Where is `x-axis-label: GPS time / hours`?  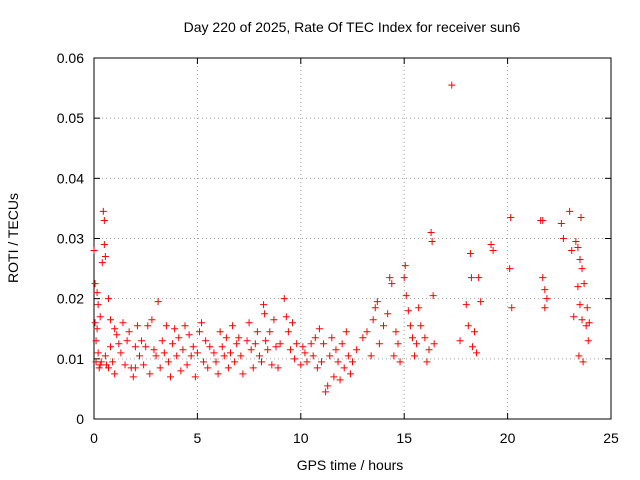
x-axis-label: GPS time / hours is located at coordinates (350, 465).